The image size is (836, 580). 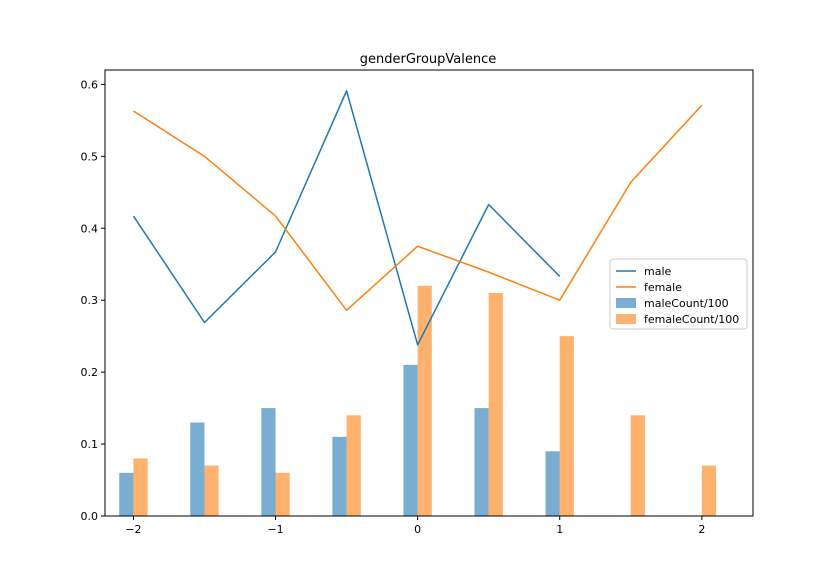 I want to click on legend-label: female, so click(x=663, y=287).